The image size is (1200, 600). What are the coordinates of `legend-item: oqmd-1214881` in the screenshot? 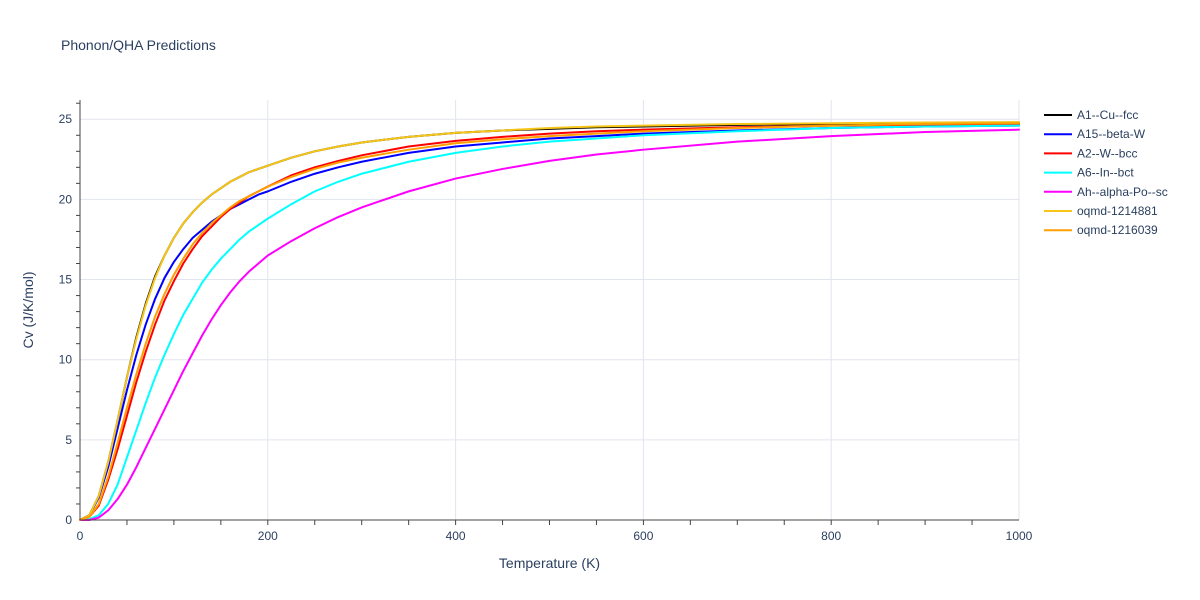 It's located at (1101, 211).